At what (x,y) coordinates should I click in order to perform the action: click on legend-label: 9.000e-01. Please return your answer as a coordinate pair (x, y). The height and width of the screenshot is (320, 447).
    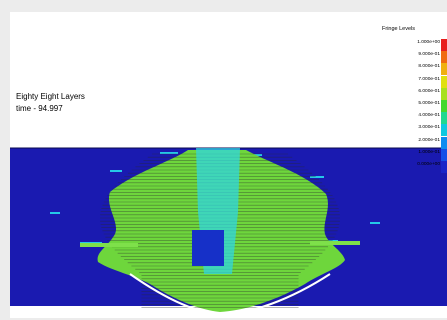
    Looking at the image, I should click on (429, 55).